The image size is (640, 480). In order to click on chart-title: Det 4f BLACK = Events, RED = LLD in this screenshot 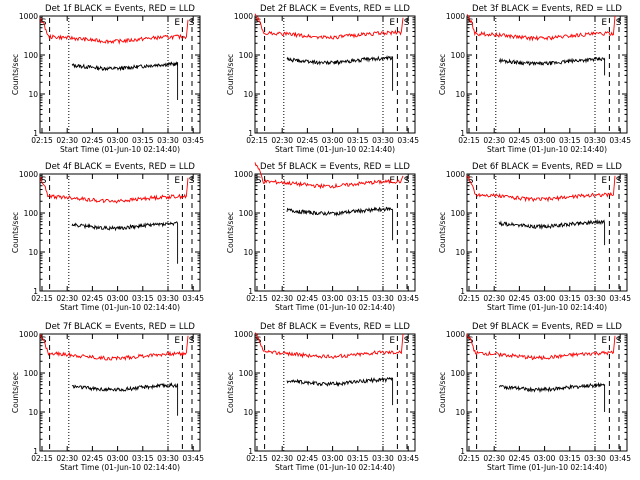, I will do `click(120, 167)`.